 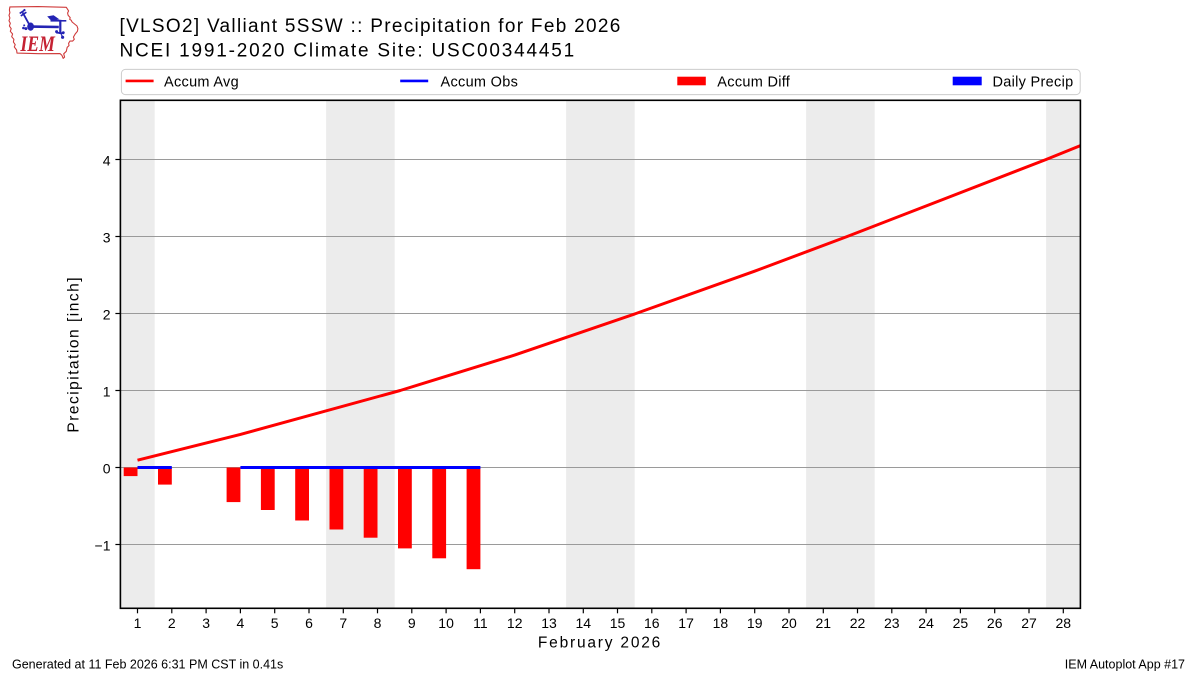 What do you see at coordinates (995, 623) in the screenshot?
I see `svg-text: 26` at bounding box center [995, 623].